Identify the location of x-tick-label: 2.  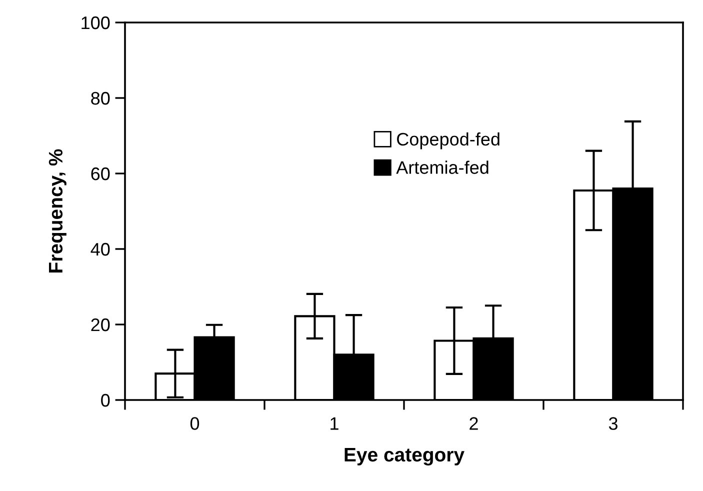
(474, 423).